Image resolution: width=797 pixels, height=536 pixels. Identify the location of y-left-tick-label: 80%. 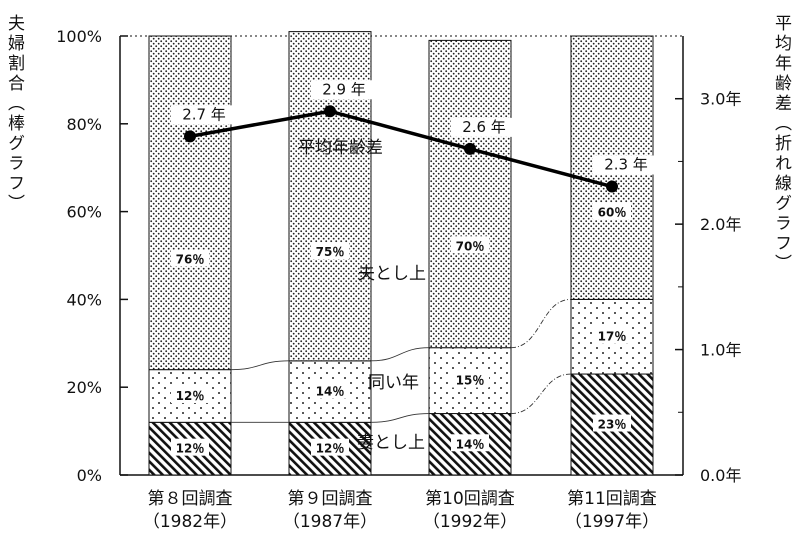
(84, 124).